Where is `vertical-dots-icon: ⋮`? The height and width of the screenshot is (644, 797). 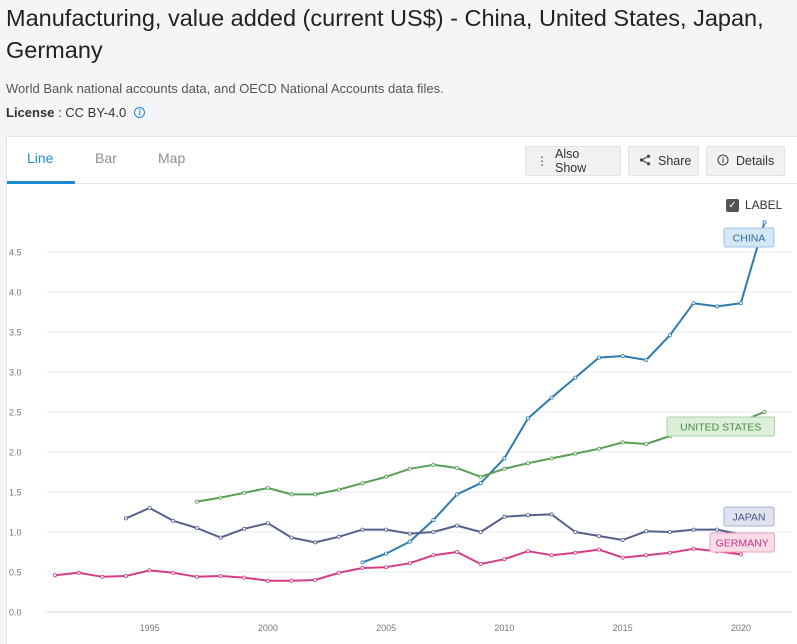 vertical-dots-icon: ⋮ is located at coordinates (542, 161).